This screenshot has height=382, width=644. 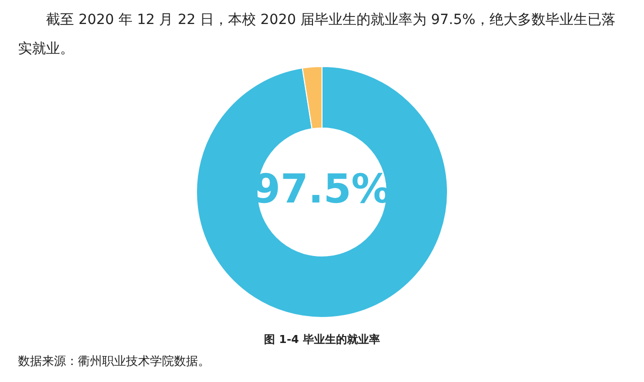 I want to click on data-label: 97.5%, so click(x=322, y=189).